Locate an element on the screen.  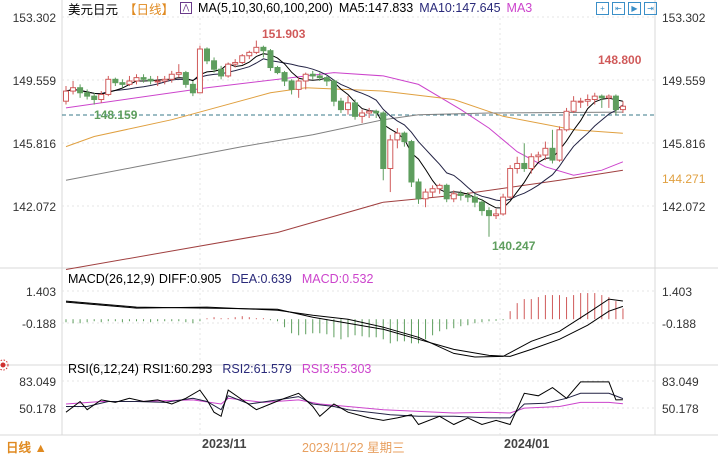
high-annotation: 151.903 is located at coordinates (284, 34).